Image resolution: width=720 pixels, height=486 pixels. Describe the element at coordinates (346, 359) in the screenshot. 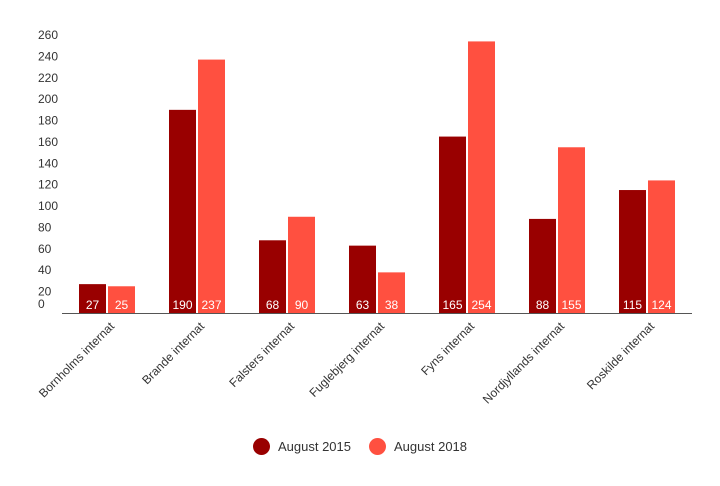

I see `x-tick-label: Fuglebjerg internat` at that location.